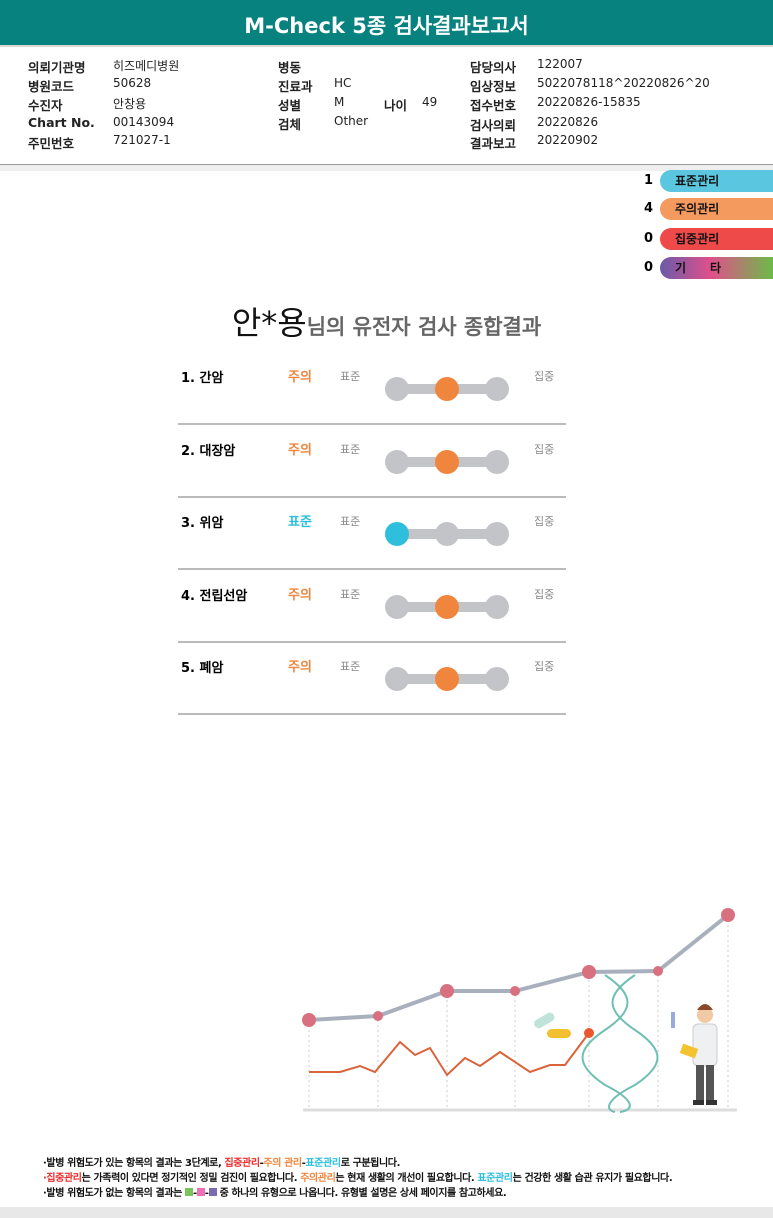  What do you see at coordinates (560, 64) in the screenshot?
I see `info-value: 122007` at bounding box center [560, 64].